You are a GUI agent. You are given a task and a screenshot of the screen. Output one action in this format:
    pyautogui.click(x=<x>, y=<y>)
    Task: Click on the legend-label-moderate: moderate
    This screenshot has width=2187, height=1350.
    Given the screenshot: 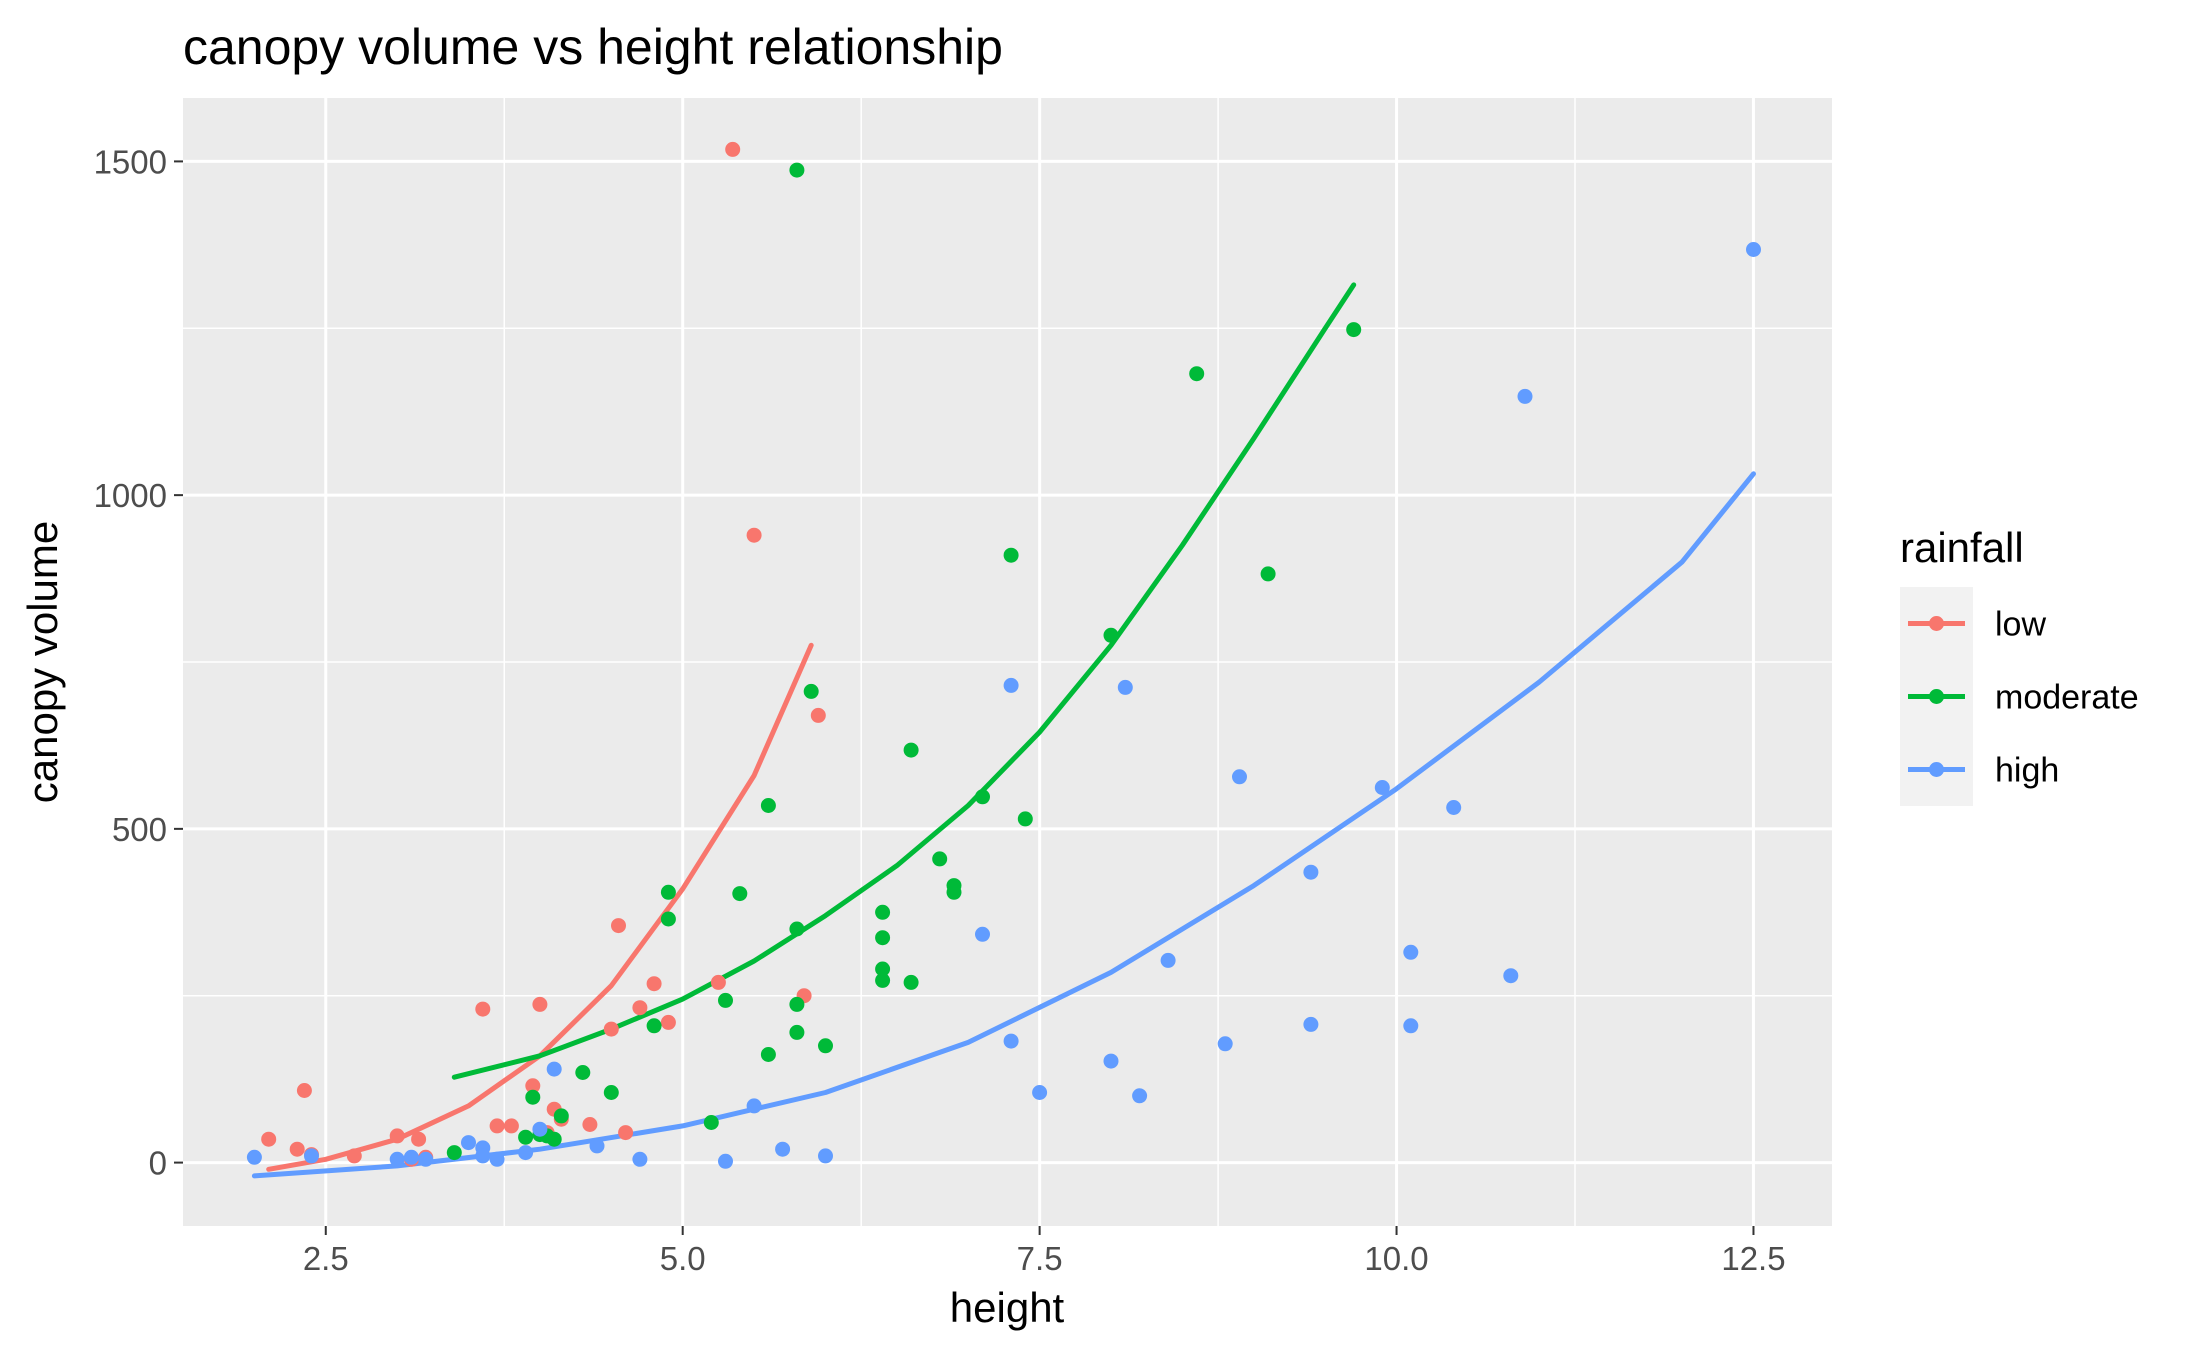 What is the action you would take?
    pyautogui.click(x=2067, y=698)
    